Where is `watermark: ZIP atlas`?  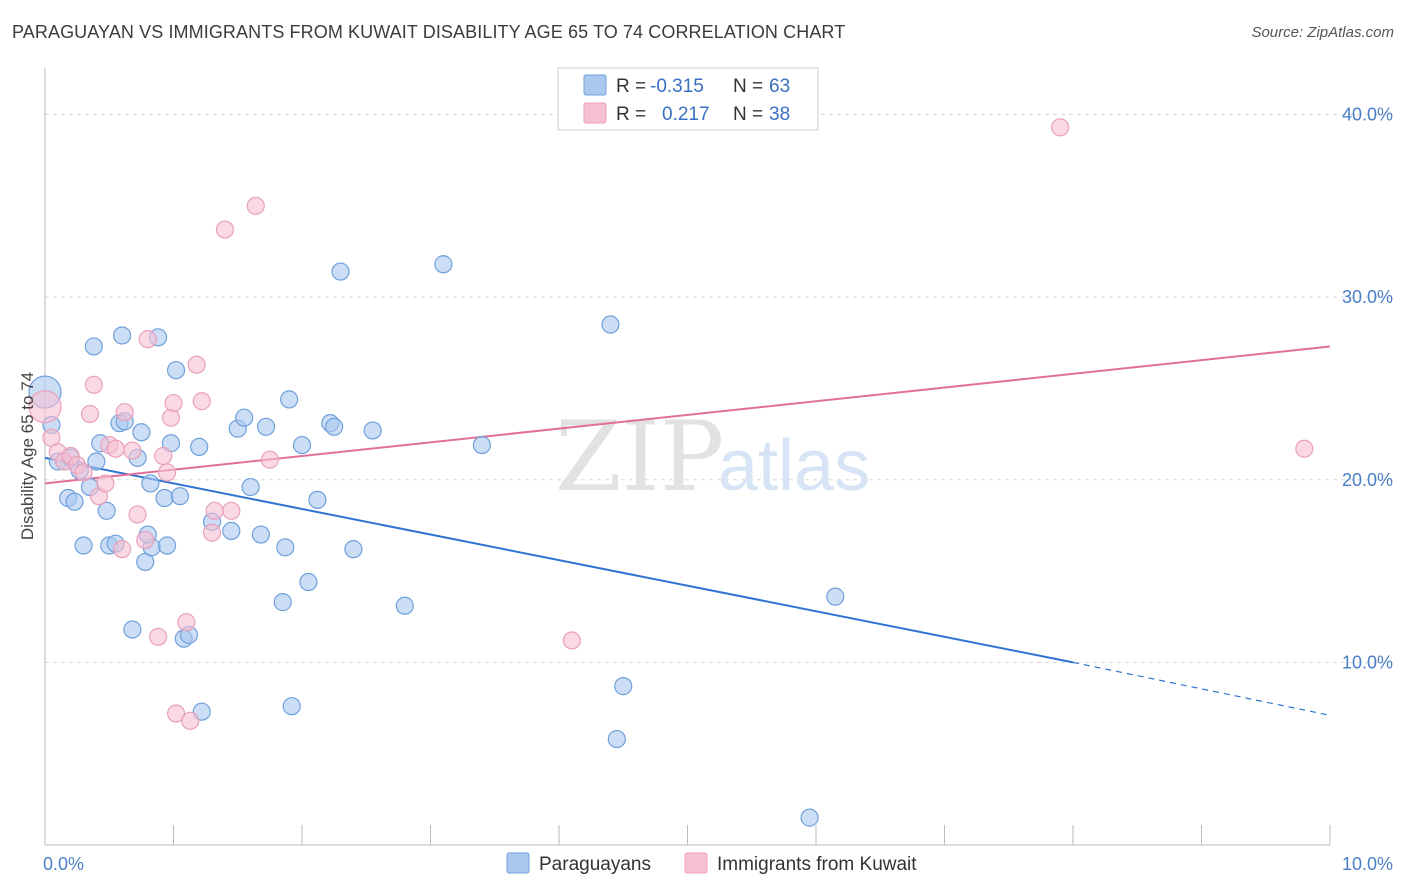
watermark: ZIP atlas is located at coordinates (712, 457).